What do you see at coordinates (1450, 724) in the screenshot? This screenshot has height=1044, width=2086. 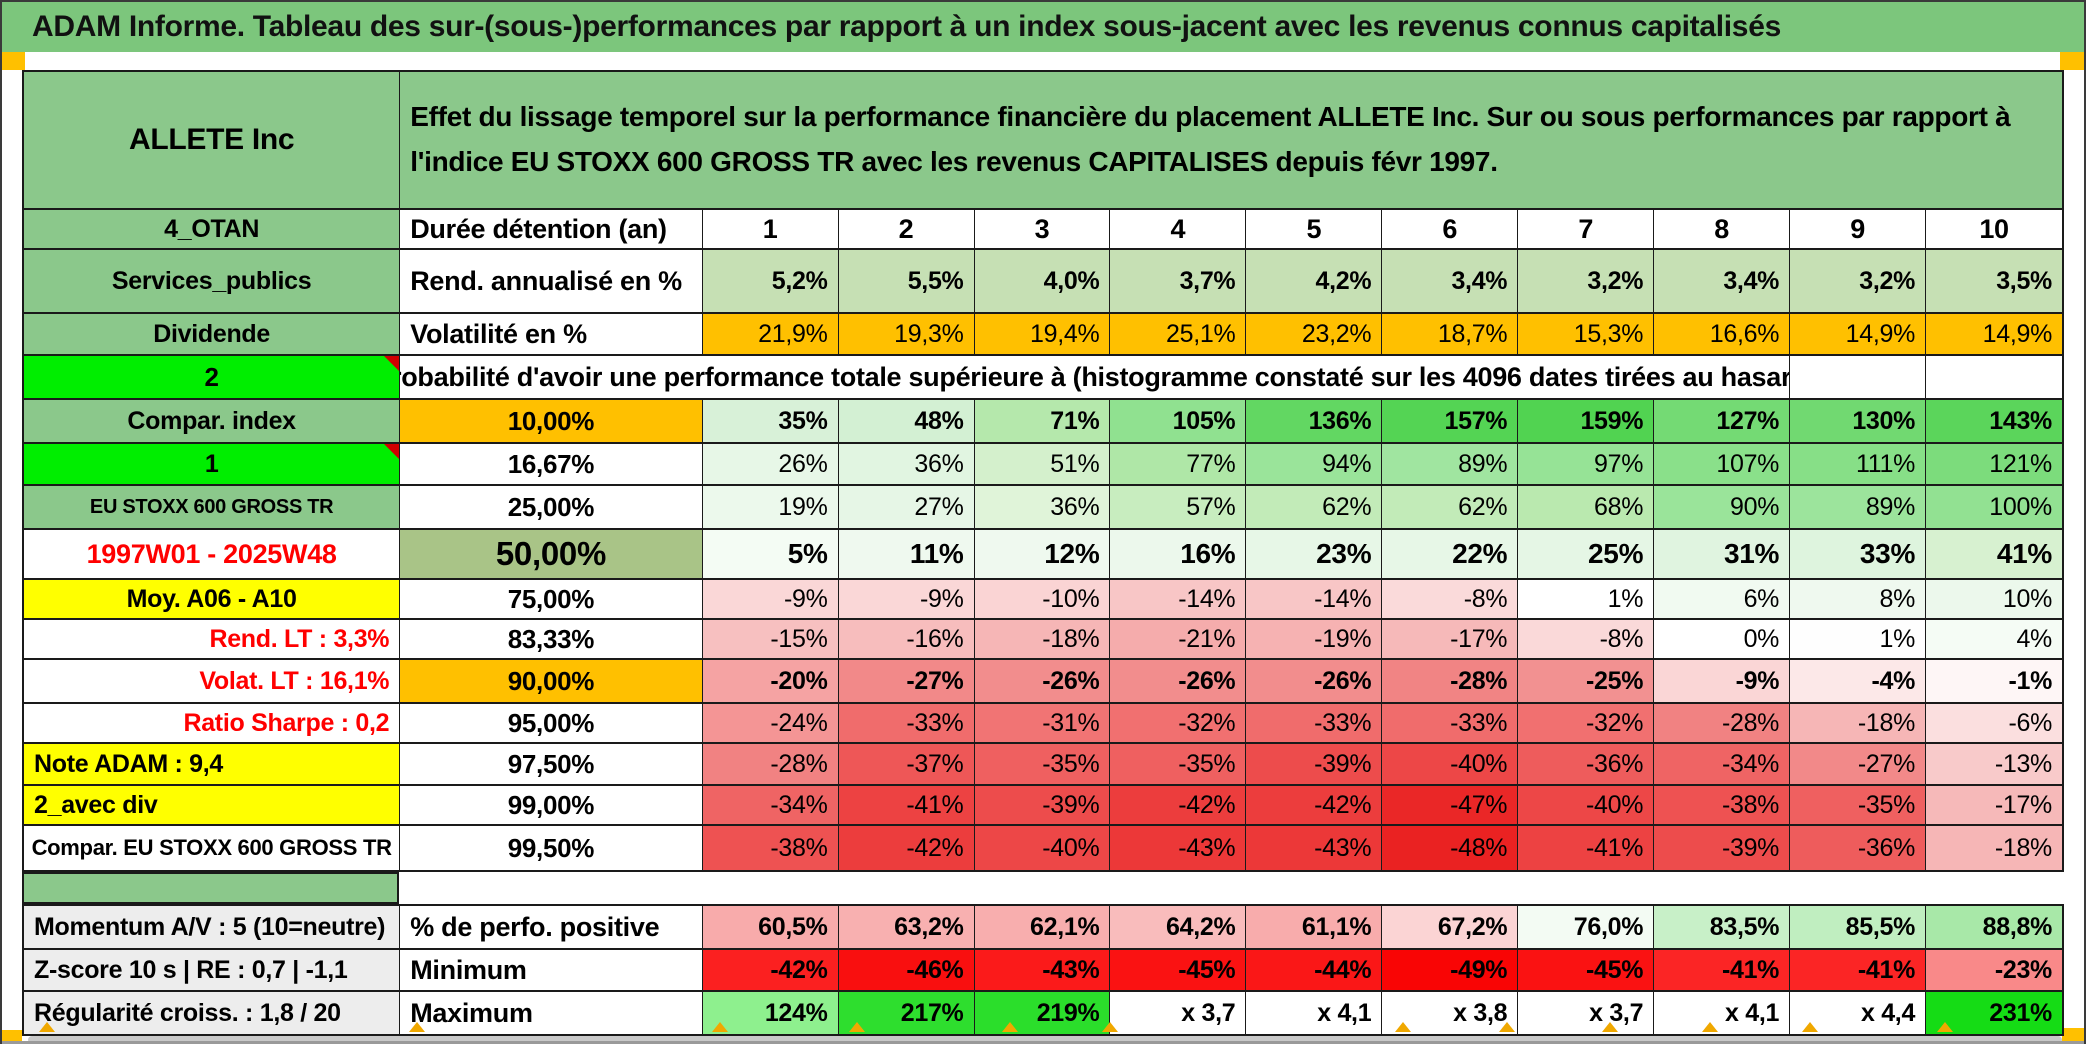 I see `cell-seuil-95-y6: -33%` at bounding box center [1450, 724].